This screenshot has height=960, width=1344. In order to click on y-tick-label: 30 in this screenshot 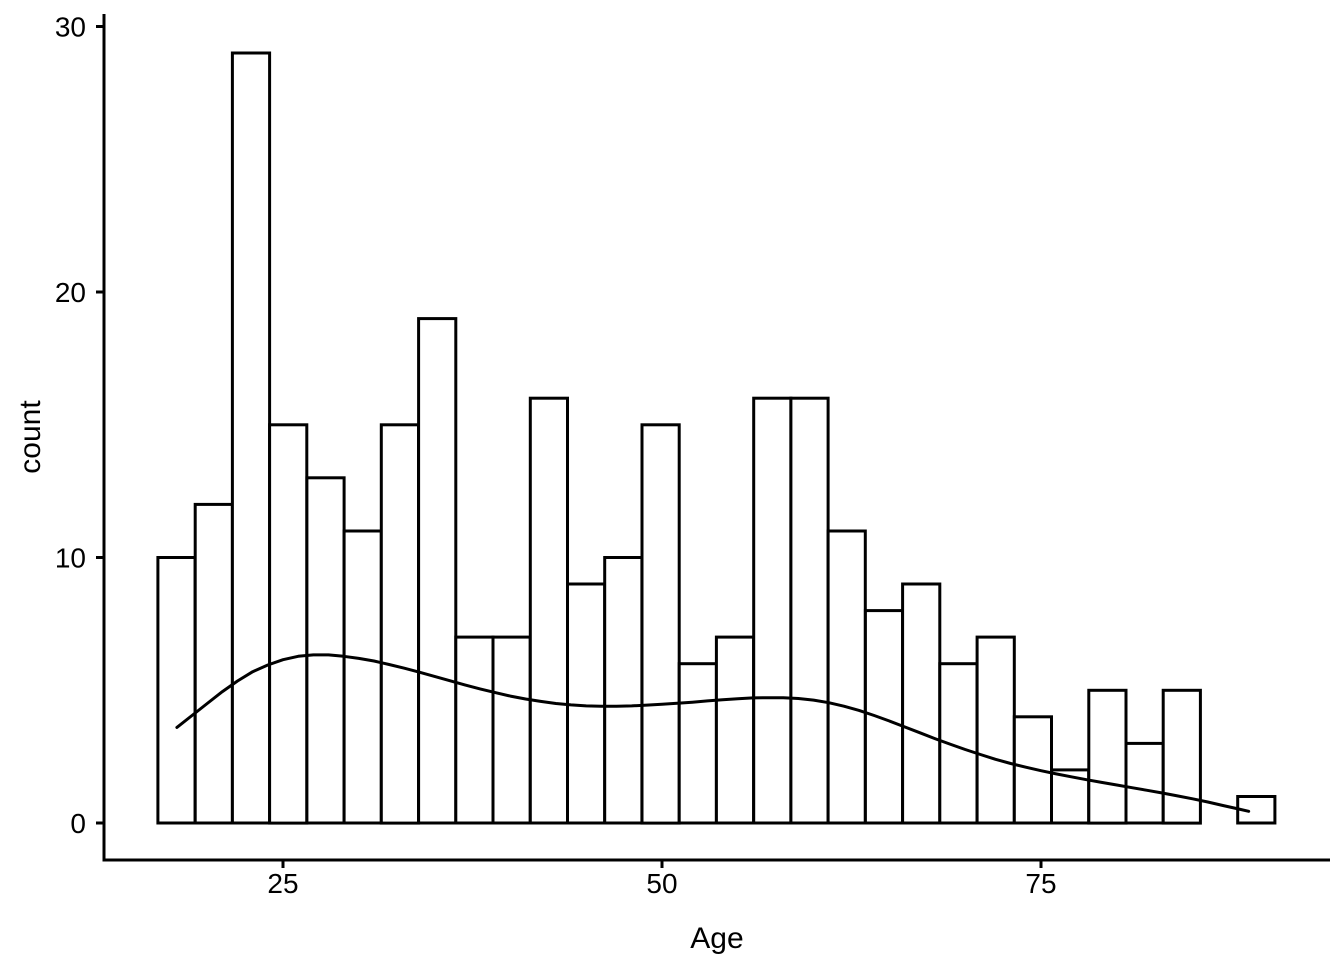, I will do `click(70, 27)`.